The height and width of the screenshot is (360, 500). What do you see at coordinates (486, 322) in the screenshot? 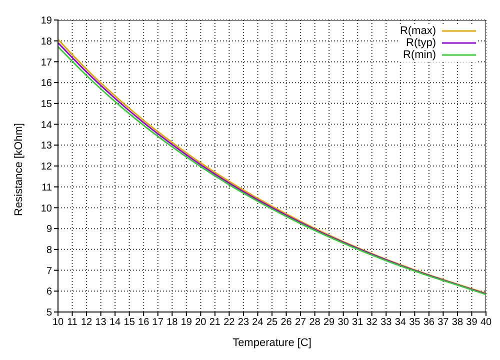
I see `x-tick-label: 40` at bounding box center [486, 322].